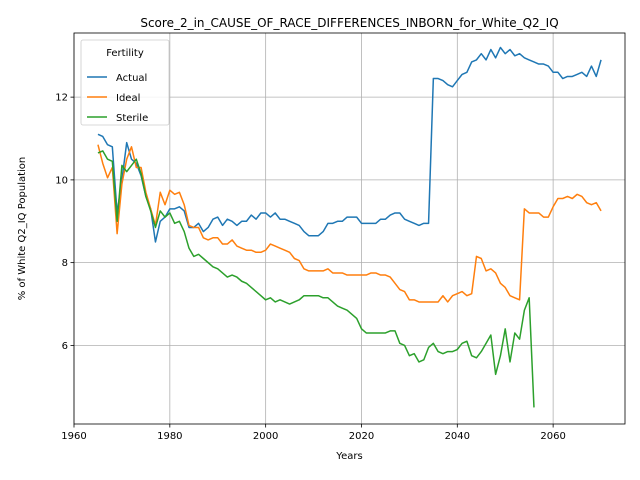  I want to click on legend-items: Actual Ideal Sterile, so click(117, 98).